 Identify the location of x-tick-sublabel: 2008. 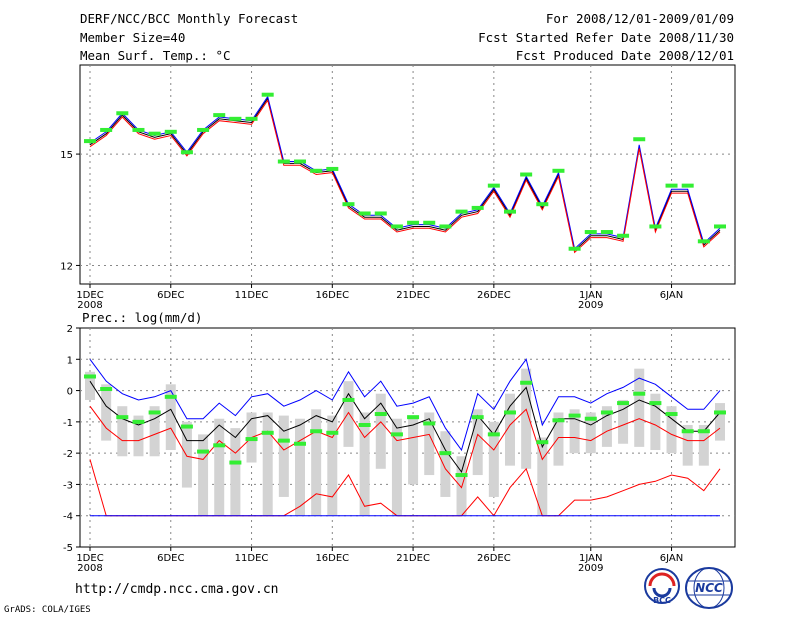
(89, 305).